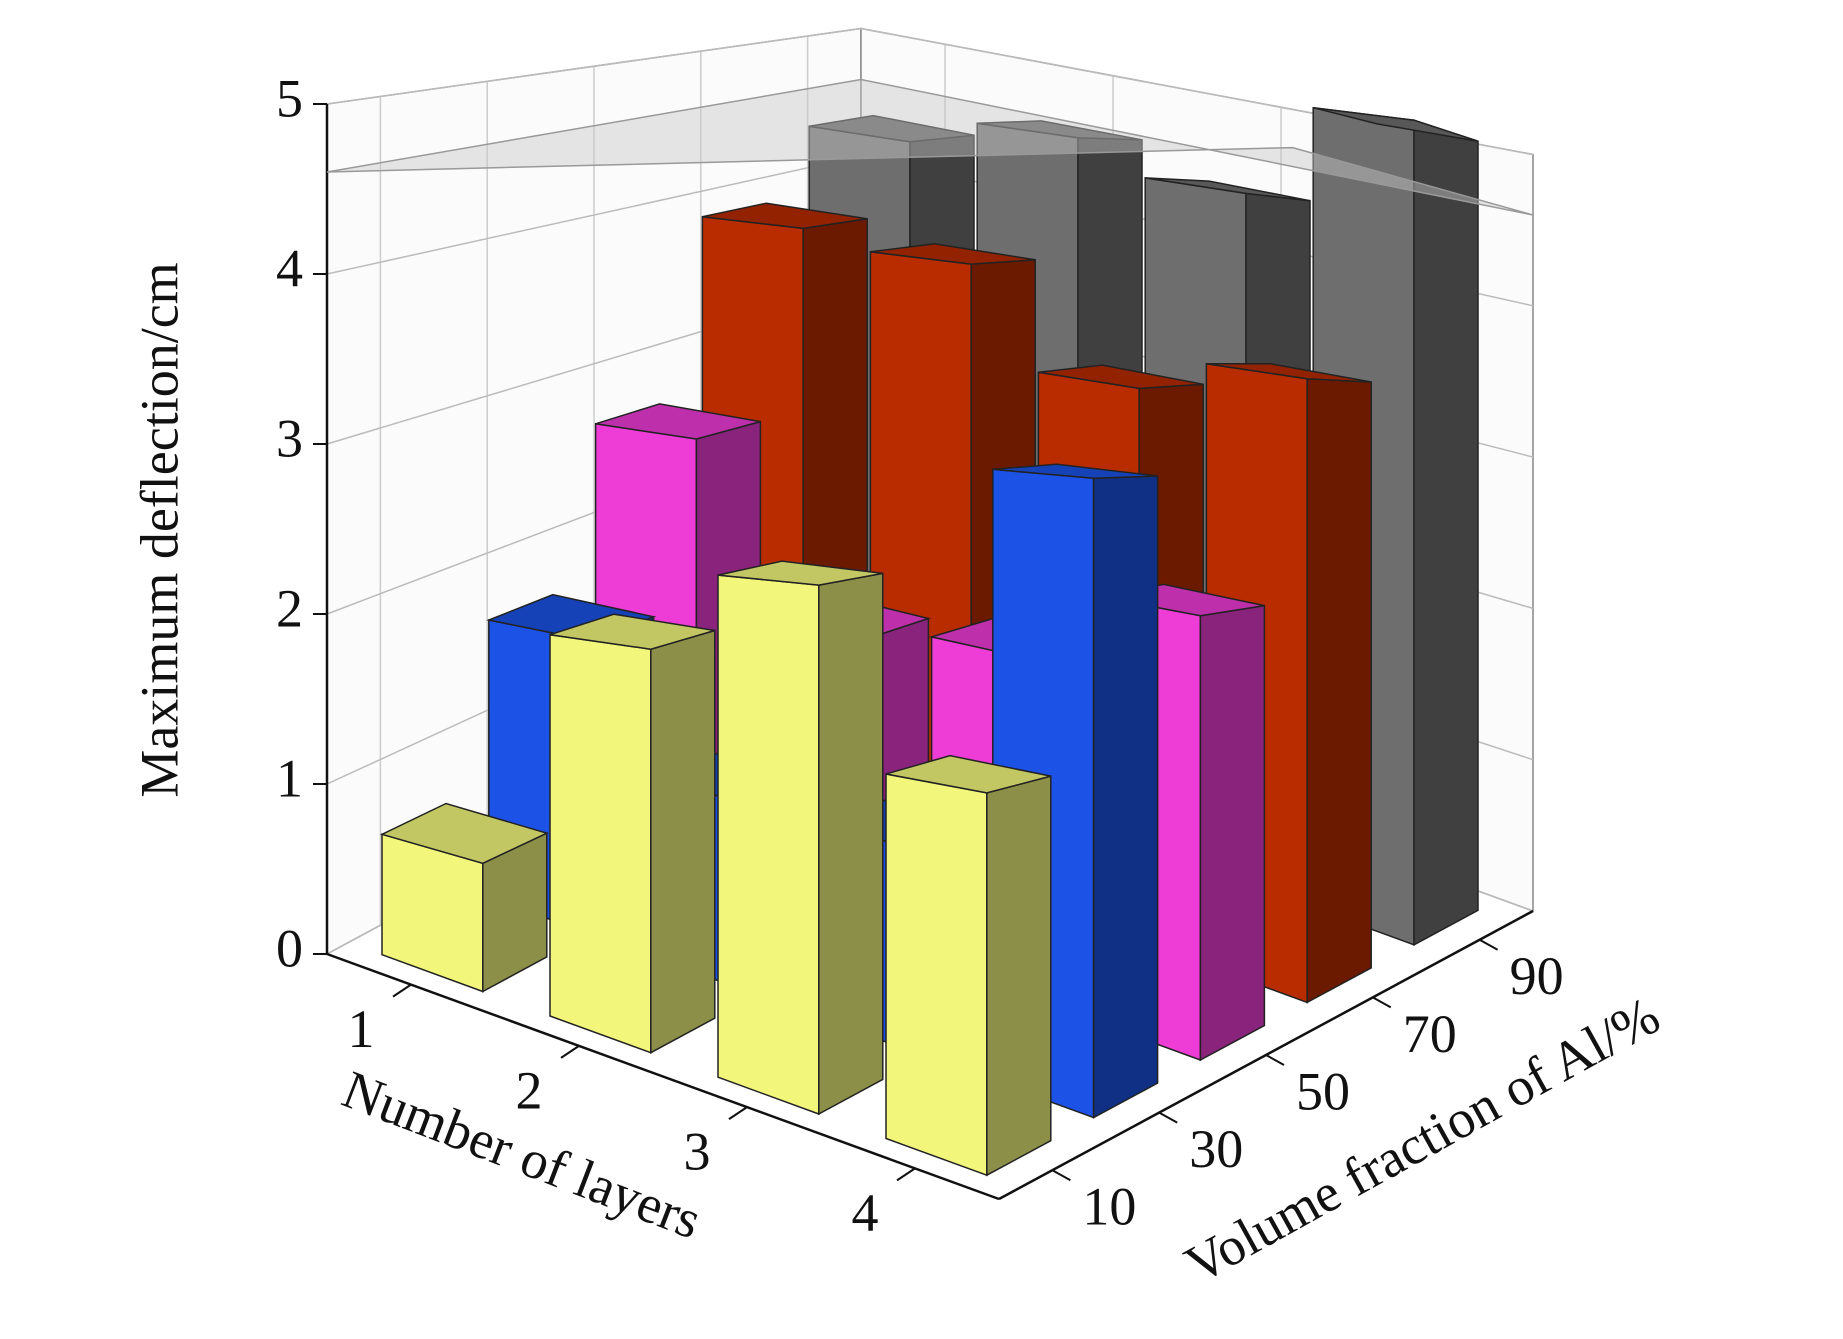  I want to click on z-tick-label: 3, so click(289, 438).